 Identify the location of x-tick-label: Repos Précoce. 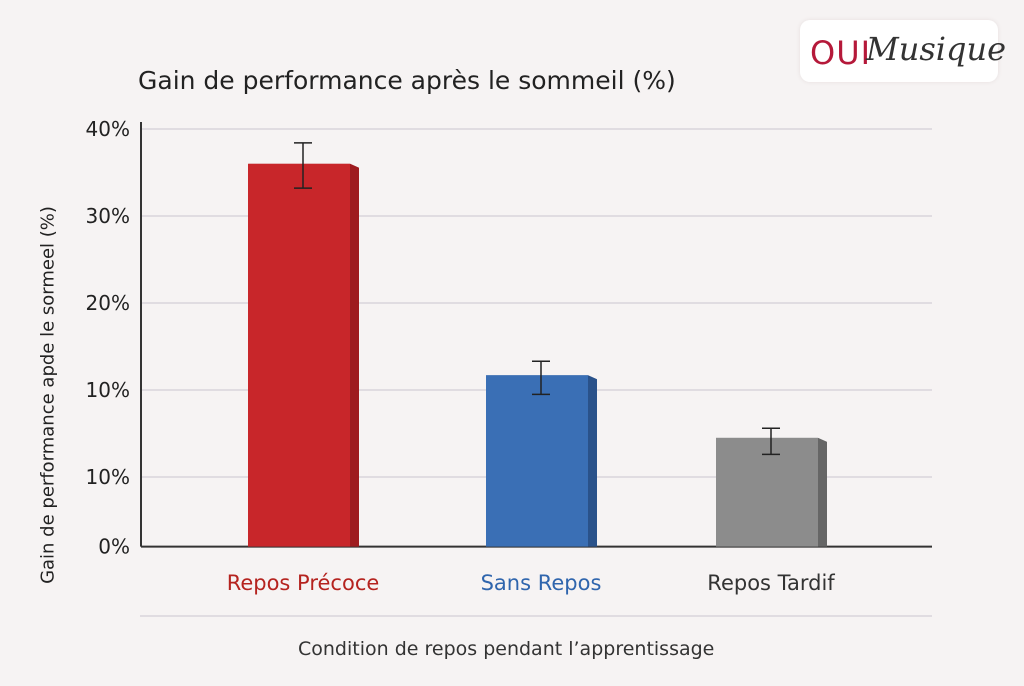
(303, 583).